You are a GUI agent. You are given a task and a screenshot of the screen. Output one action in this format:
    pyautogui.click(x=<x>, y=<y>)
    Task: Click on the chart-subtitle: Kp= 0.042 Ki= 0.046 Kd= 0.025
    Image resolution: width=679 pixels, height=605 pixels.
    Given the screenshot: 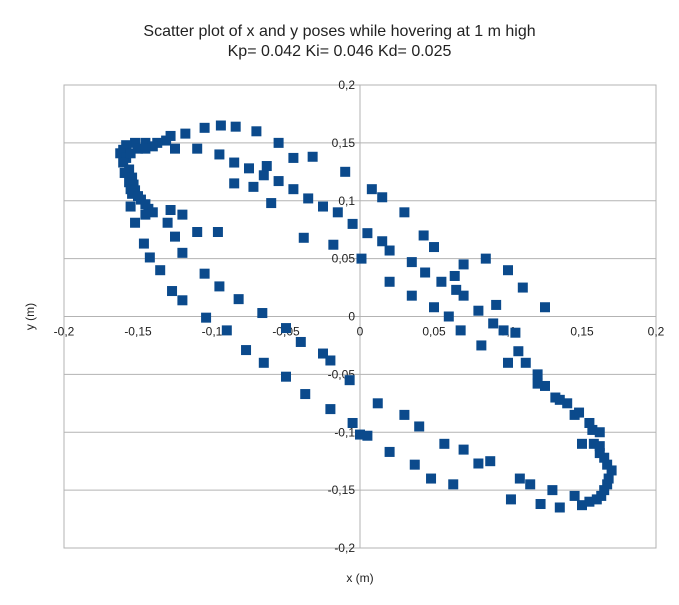 What is the action you would take?
    pyautogui.click(x=339, y=51)
    